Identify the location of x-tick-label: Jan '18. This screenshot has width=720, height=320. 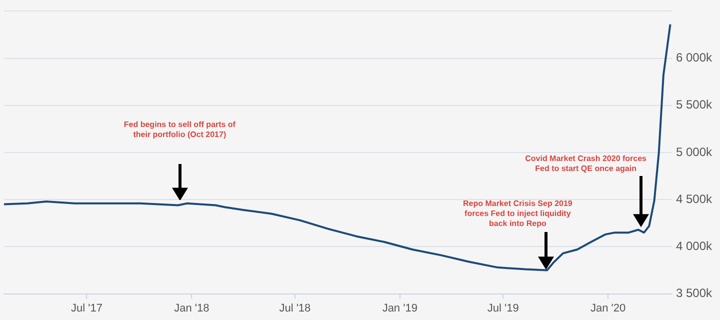
(192, 308).